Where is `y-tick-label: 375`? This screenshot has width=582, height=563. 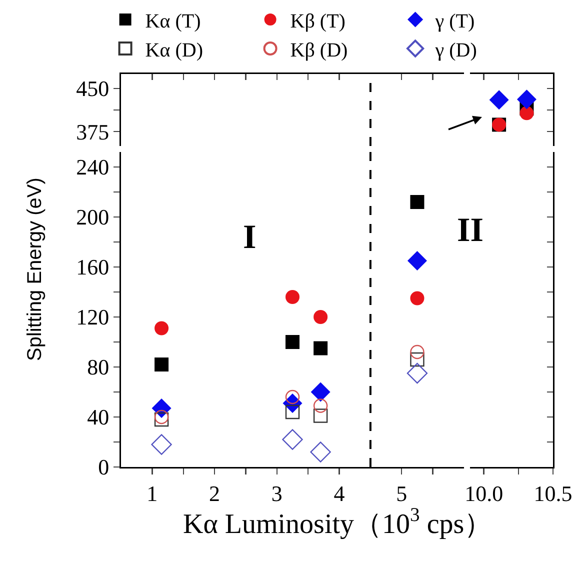
y-tick-label: 375 is located at coordinates (93, 131).